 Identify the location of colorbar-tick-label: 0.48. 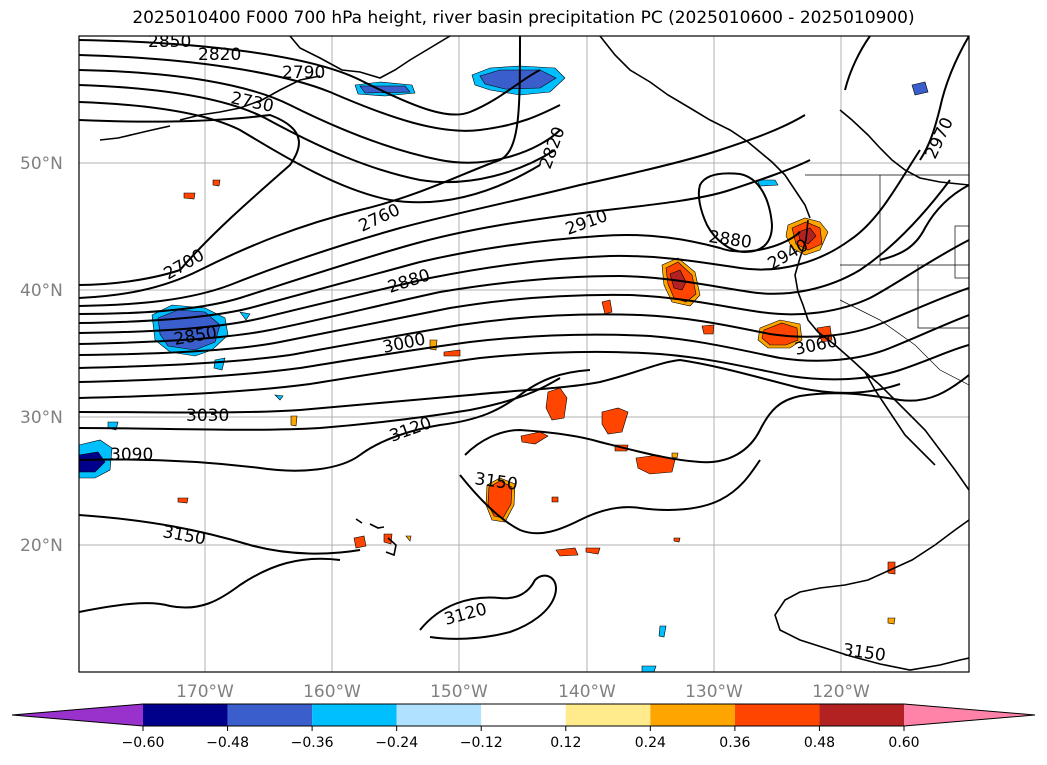
(819, 743).